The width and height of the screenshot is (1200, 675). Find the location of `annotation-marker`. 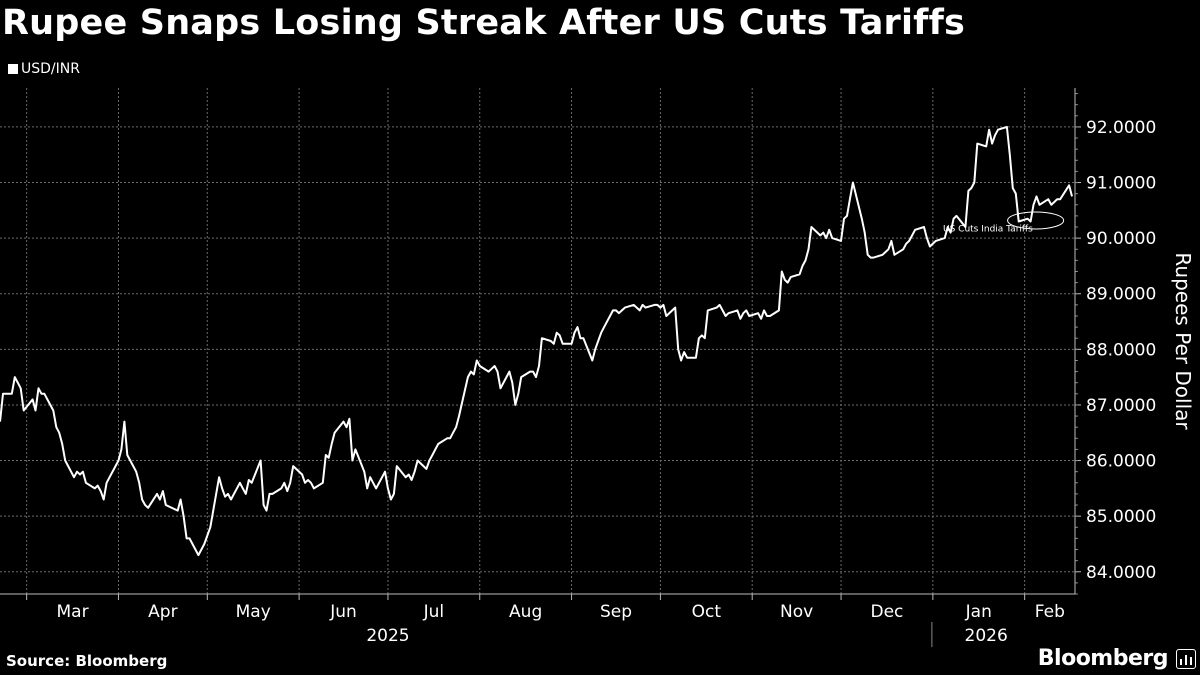

annotation-marker is located at coordinates (1036, 220).